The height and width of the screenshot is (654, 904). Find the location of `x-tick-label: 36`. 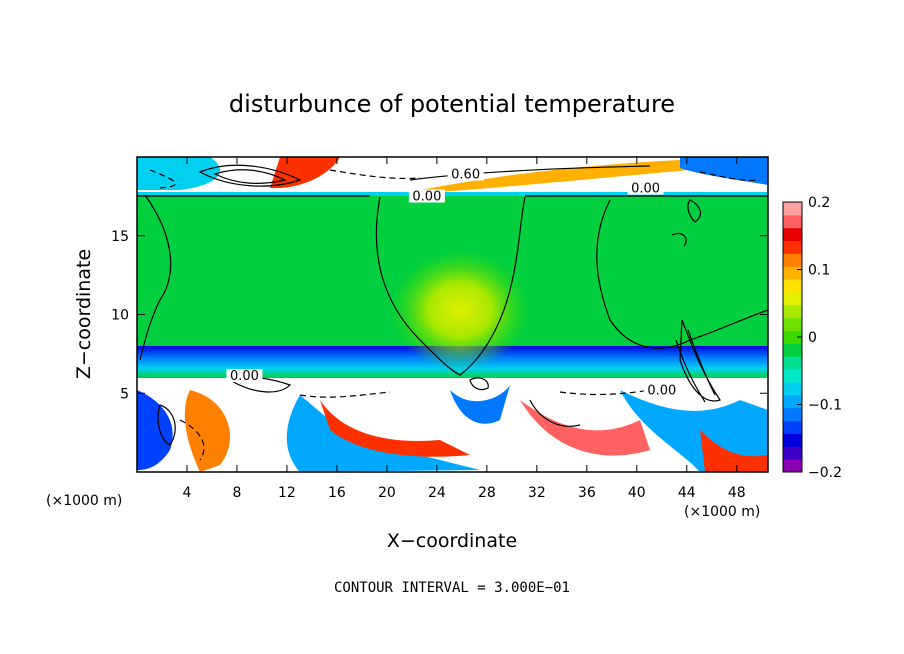

x-tick-label: 36 is located at coordinates (587, 493).